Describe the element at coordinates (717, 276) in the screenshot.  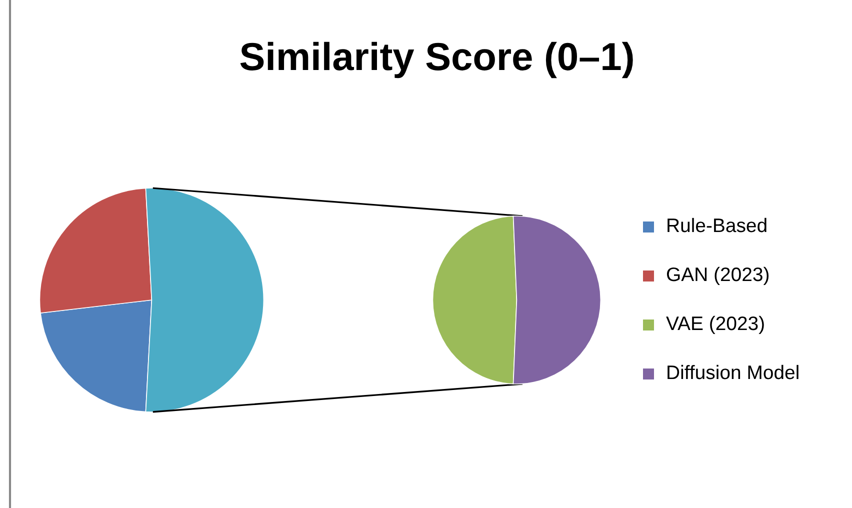
I see `legend-label: GAN (2023)` at that location.